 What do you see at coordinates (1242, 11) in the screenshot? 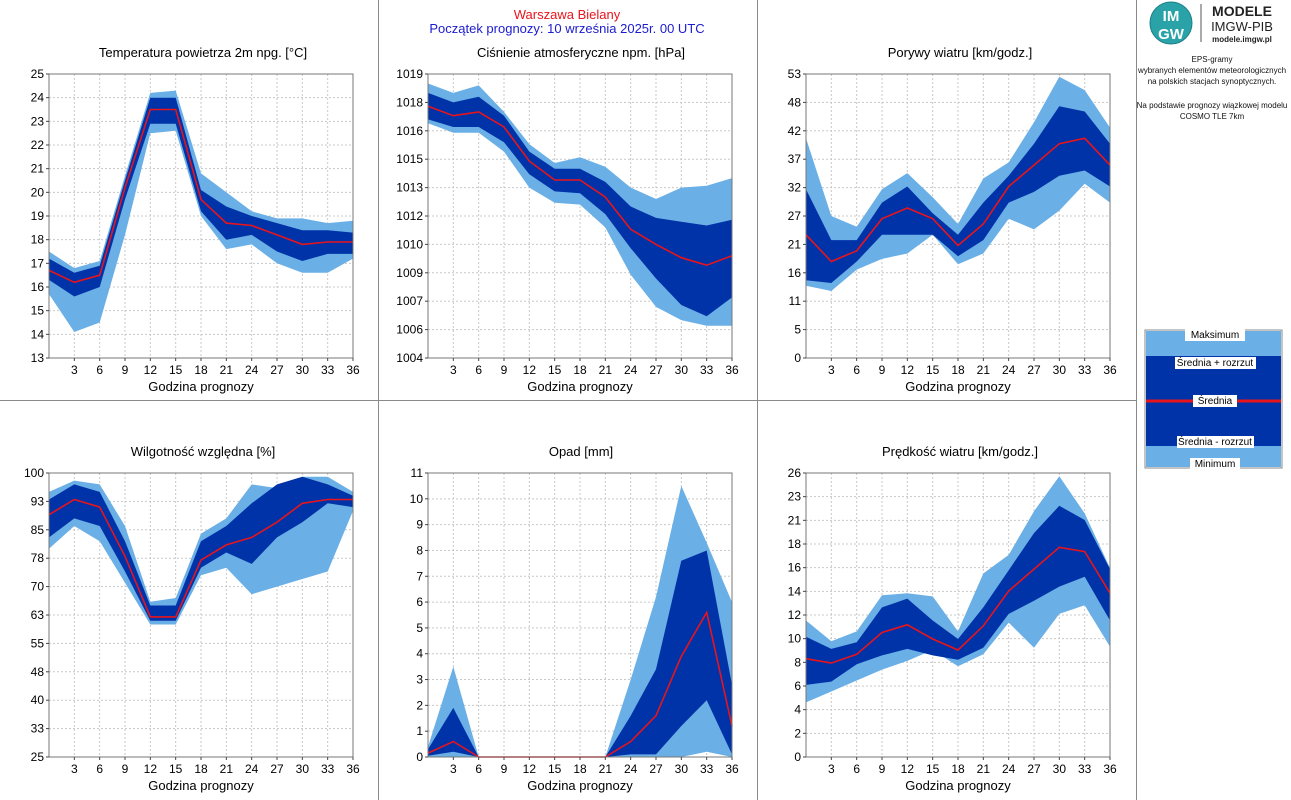
I see `logo-line1: MODELE` at bounding box center [1242, 11].